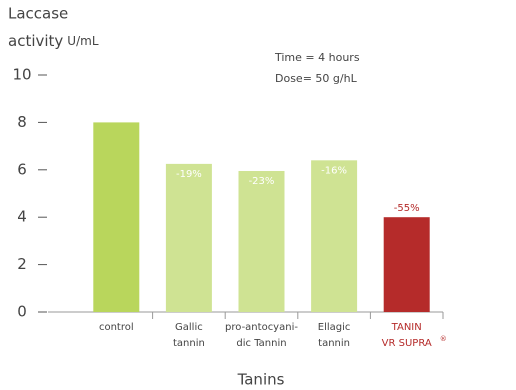 The height and width of the screenshot is (390, 516). I want to click on change-label: -23%, so click(262, 181).